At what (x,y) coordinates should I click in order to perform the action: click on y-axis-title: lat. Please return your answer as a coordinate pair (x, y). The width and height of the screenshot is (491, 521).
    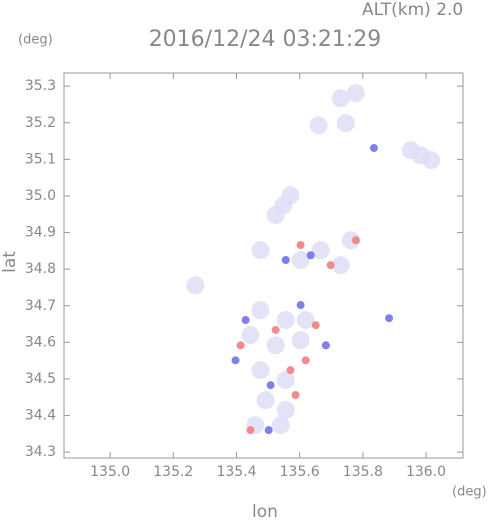
    Looking at the image, I should click on (10, 262).